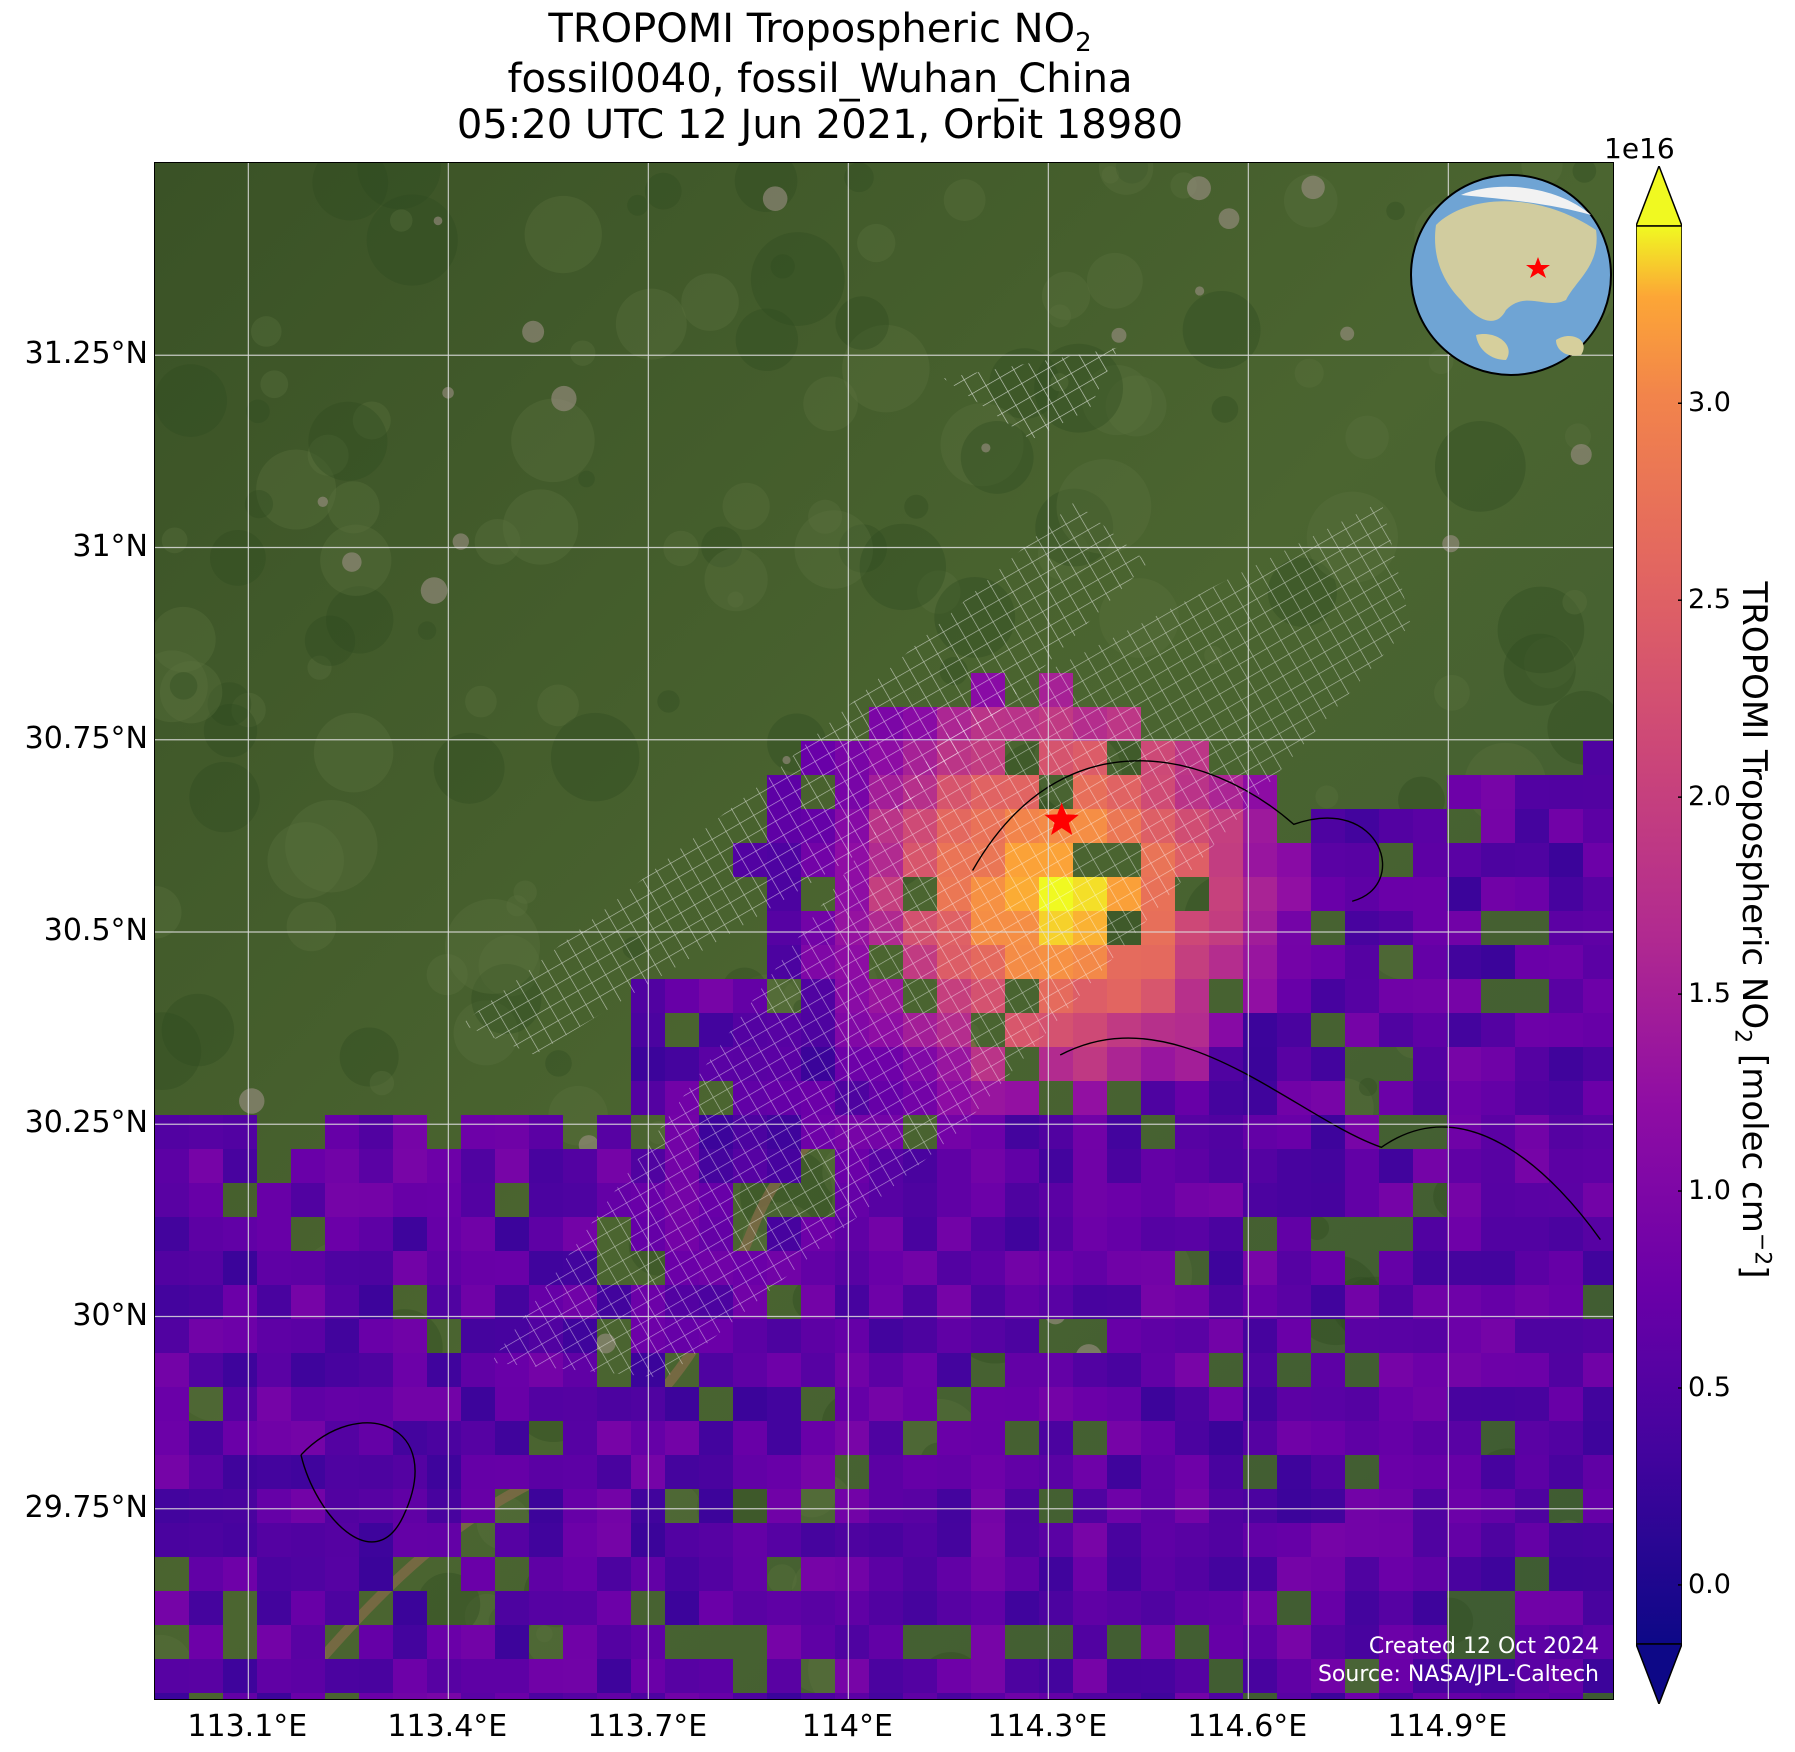 This screenshot has height=1752, width=1795. What do you see at coordinates (820, 125) in the screenshot?
I see `chart-title-line3: 05:20 UTC 12 Jun 2021, Orbit 18980` at bounding box center [820, 125].